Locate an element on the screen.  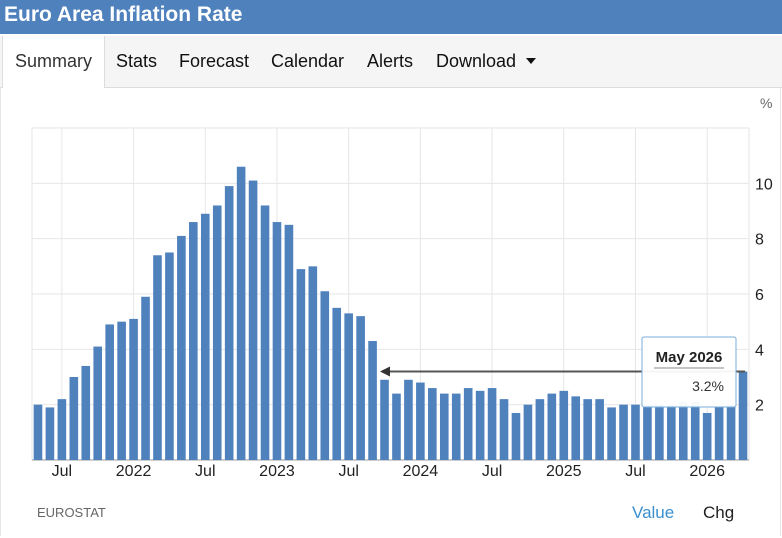
x-tick-label: 2022 is located at coordinates (134, 471).